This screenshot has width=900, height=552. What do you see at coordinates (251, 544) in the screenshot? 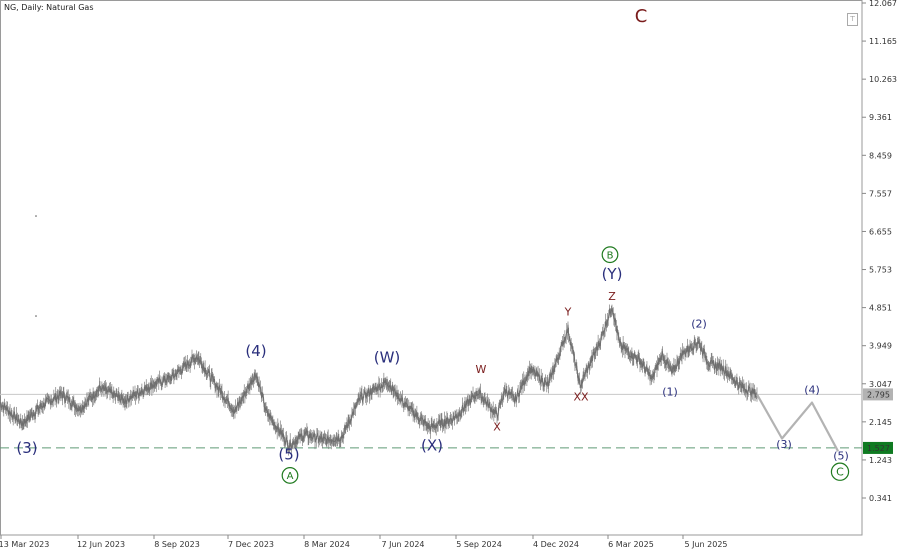
I see `x-tick-label: 7 Dec 2023` at bounding box center [251, 544].